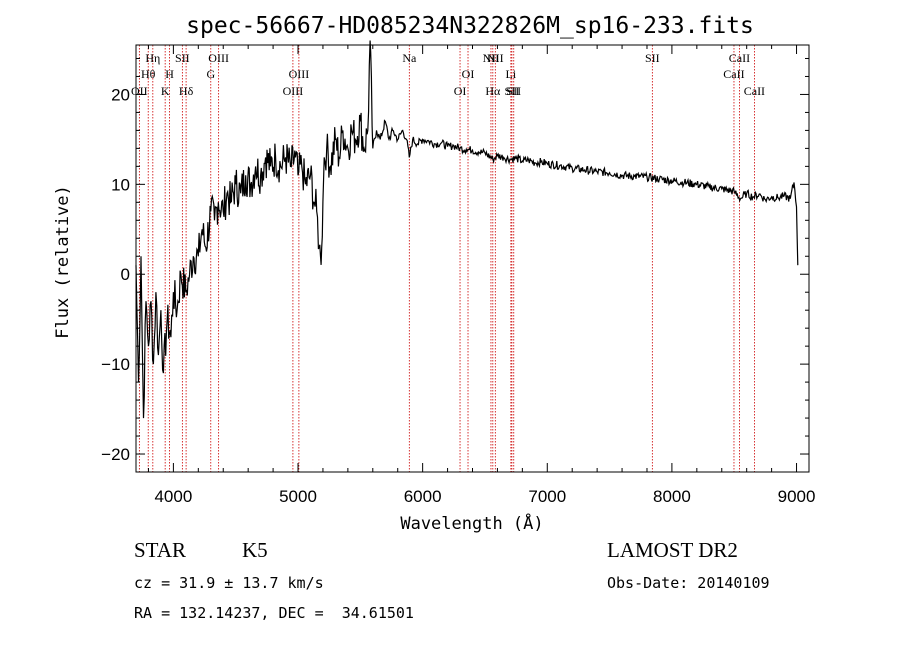  What do you see at coordinates (173, 496) in the screenshot?
I see `x-tick-label: 4000` at bounding box center [173, 496].